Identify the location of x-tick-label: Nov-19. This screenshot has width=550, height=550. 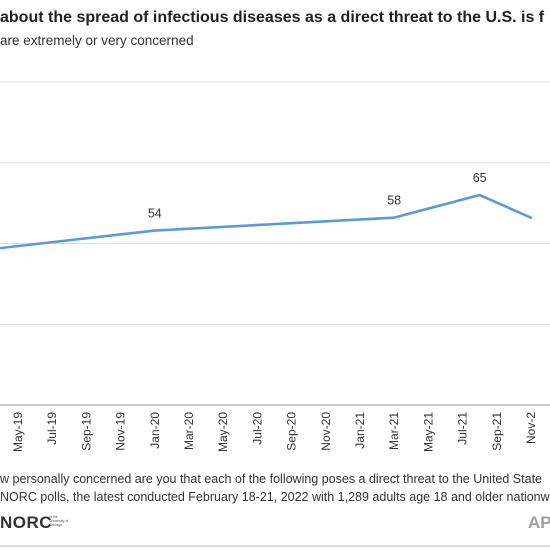
(121, 431).